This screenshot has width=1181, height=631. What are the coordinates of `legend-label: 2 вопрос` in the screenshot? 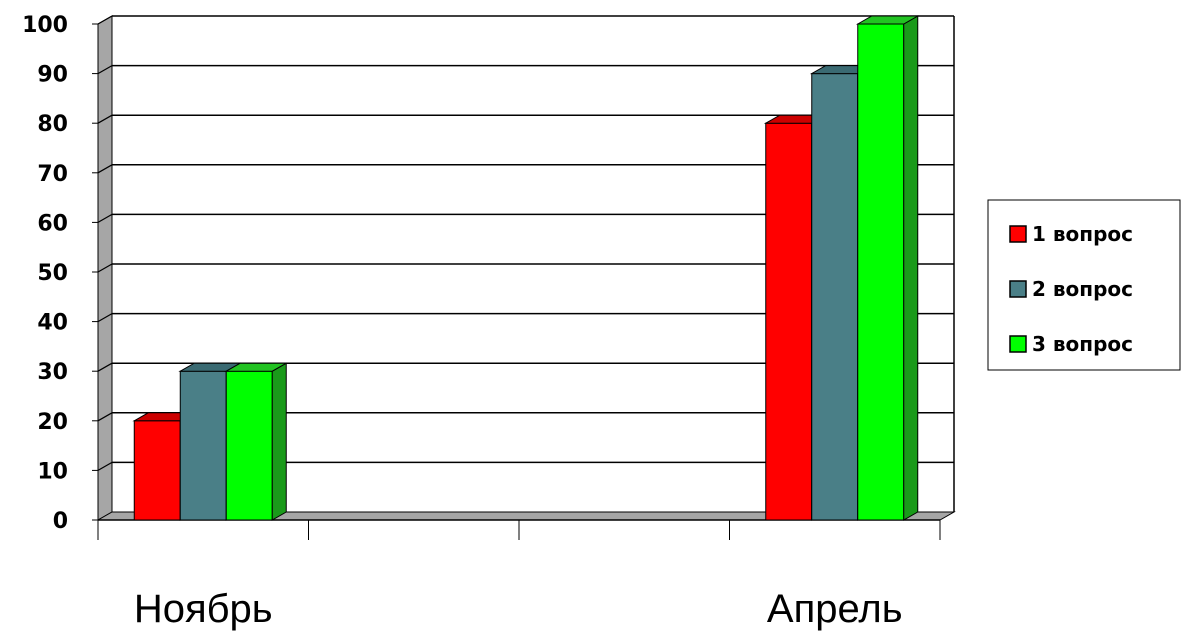 It's located at (1082, 289).